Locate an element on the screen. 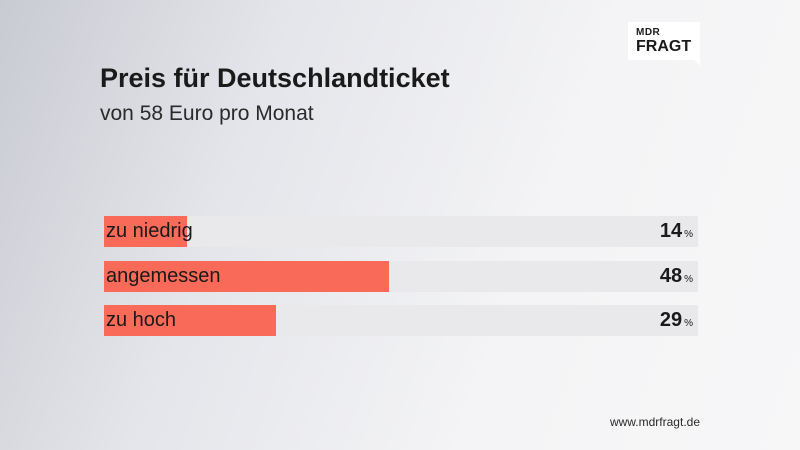  value-number: 48 is located at coordinates (671, 275).